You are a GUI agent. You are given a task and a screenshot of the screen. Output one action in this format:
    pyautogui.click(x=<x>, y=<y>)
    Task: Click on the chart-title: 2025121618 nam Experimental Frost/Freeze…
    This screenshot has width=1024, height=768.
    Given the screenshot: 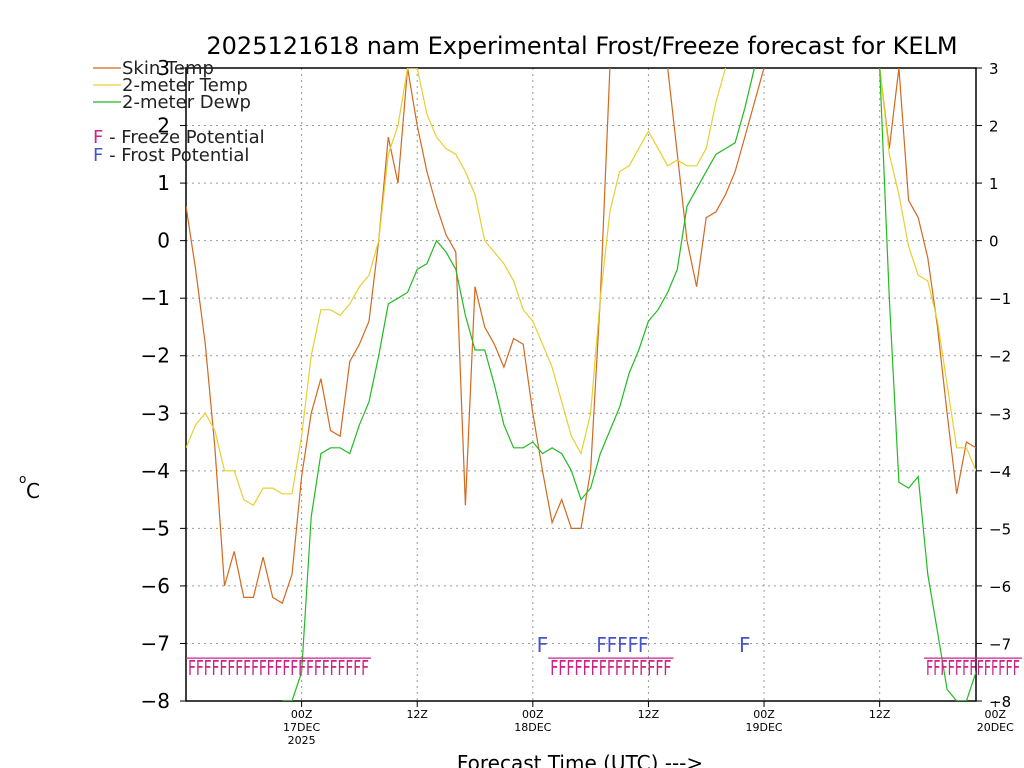 What is the action you would take?
    pyautogui.click(x=581, y=46)
    